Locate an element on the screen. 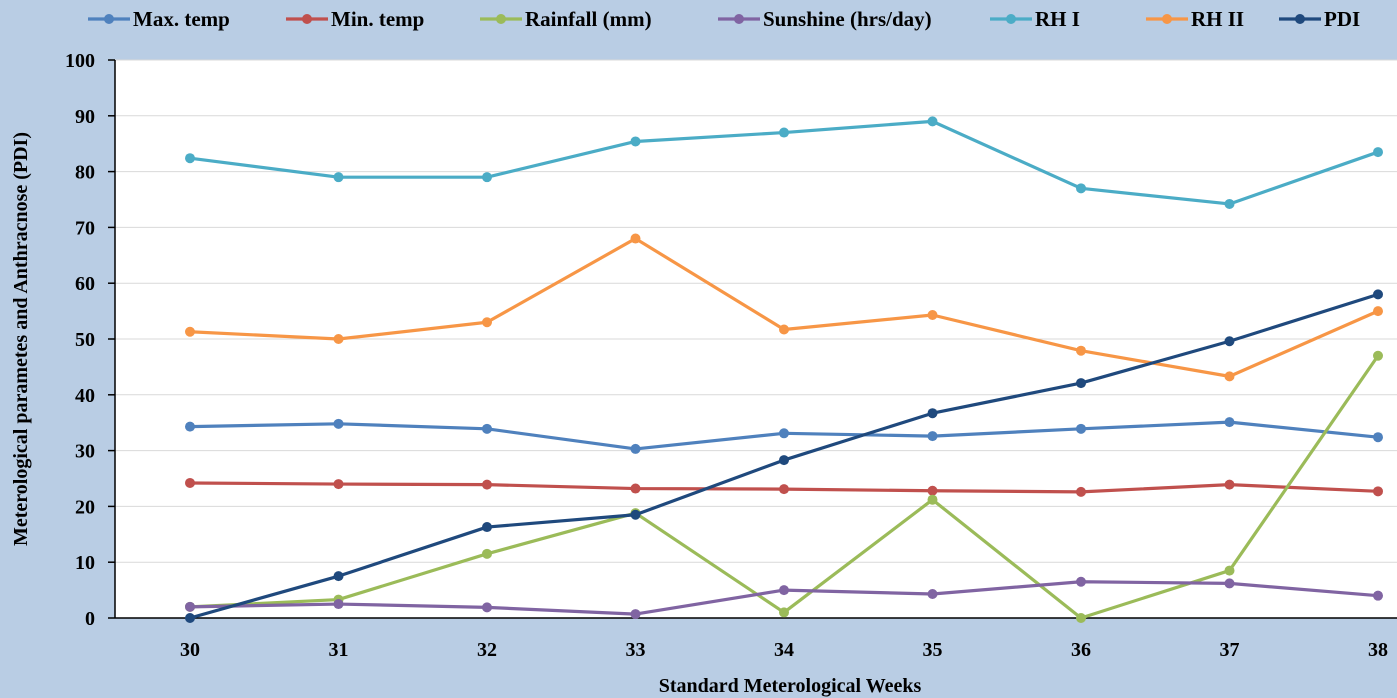 The width and height of the screenshot is (1397, 698). series-sunshine-hrs-day is located at coordinates (784, 598).